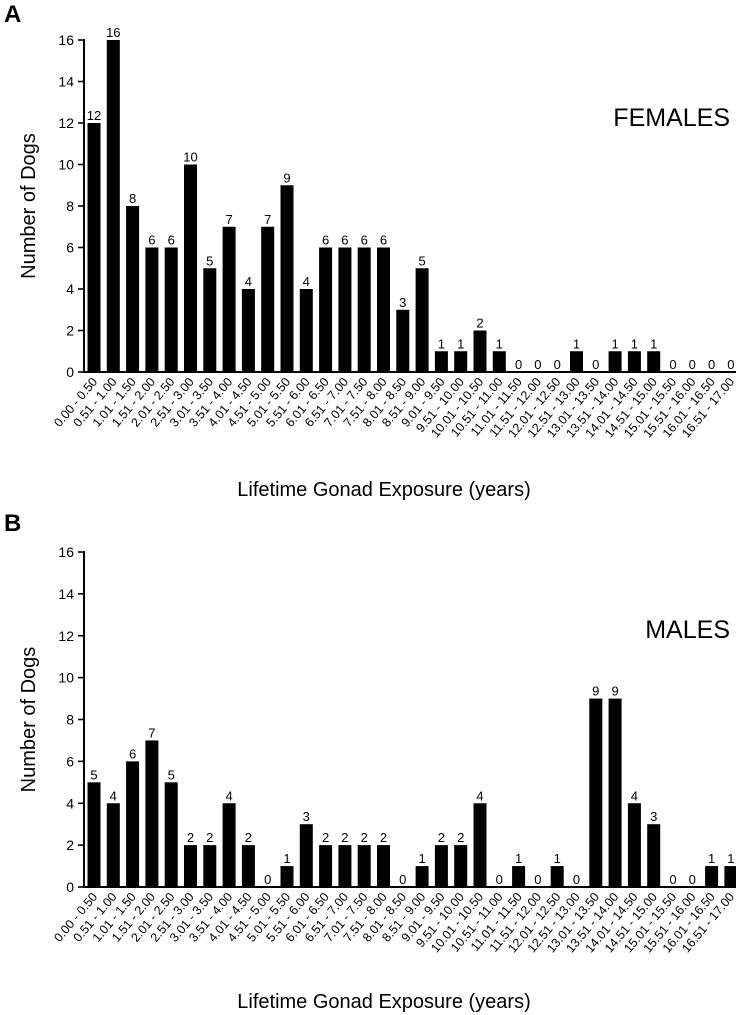  What do you see at coordinates (132, 198) in the screenshot?
I see `bar-value-label: 8` at bounding box center [132, 198].